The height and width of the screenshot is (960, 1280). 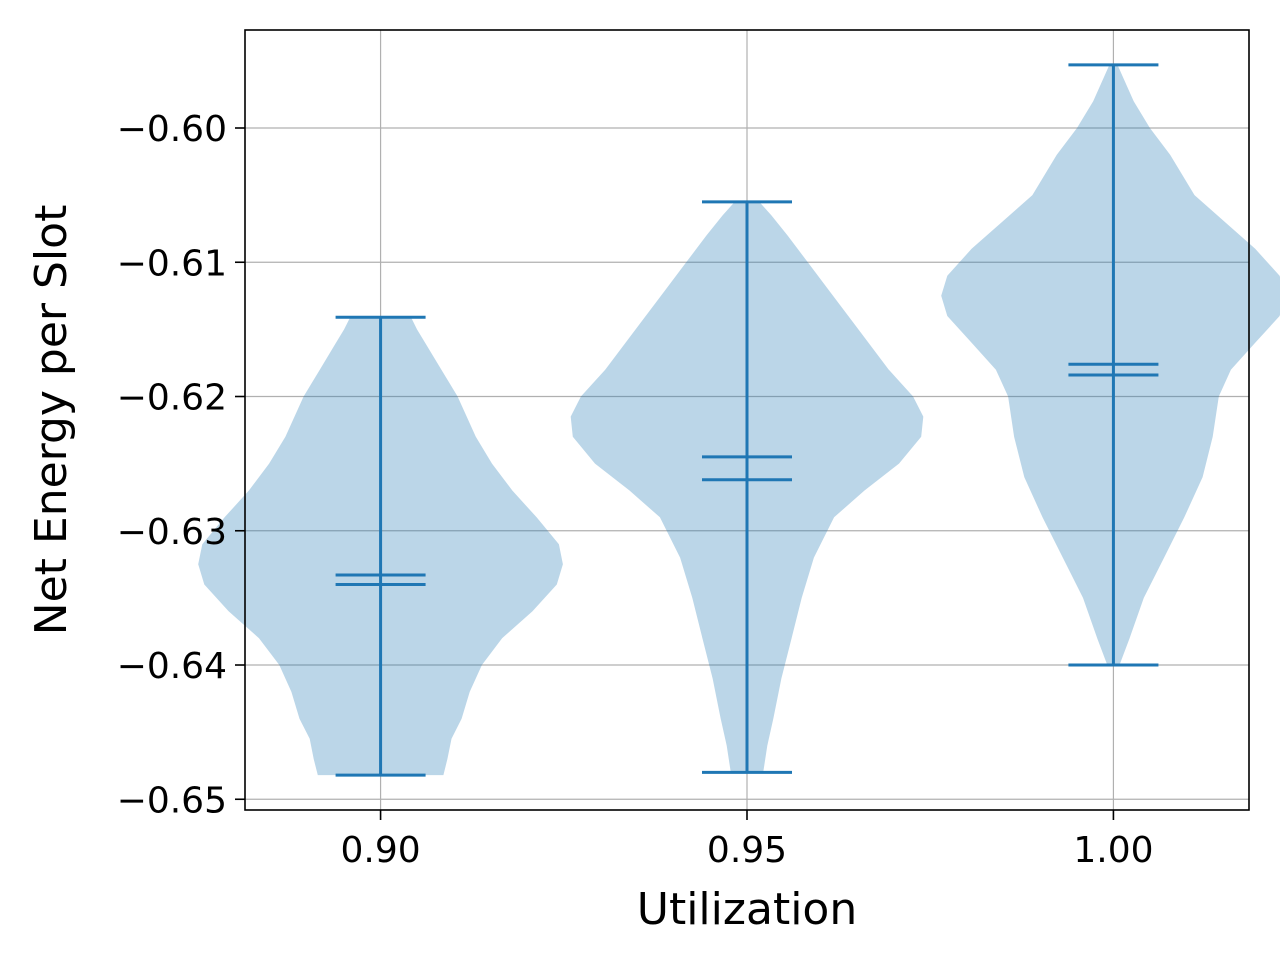 I want to click on x-axis-ticks: 0.90 0.95 1.00, so click(x=747, y=840).